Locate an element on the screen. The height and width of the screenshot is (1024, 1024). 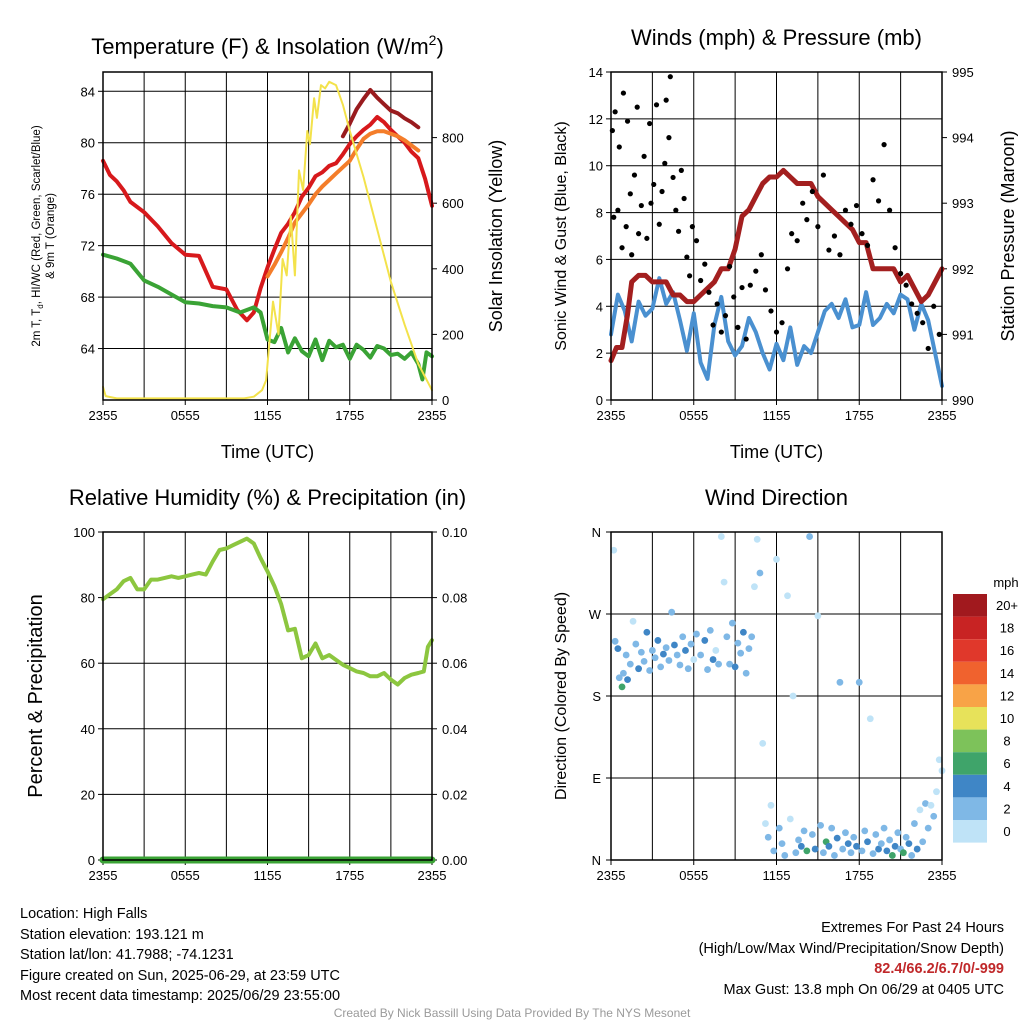
y-tick-label: 6 is located at coordinates (599, 259).